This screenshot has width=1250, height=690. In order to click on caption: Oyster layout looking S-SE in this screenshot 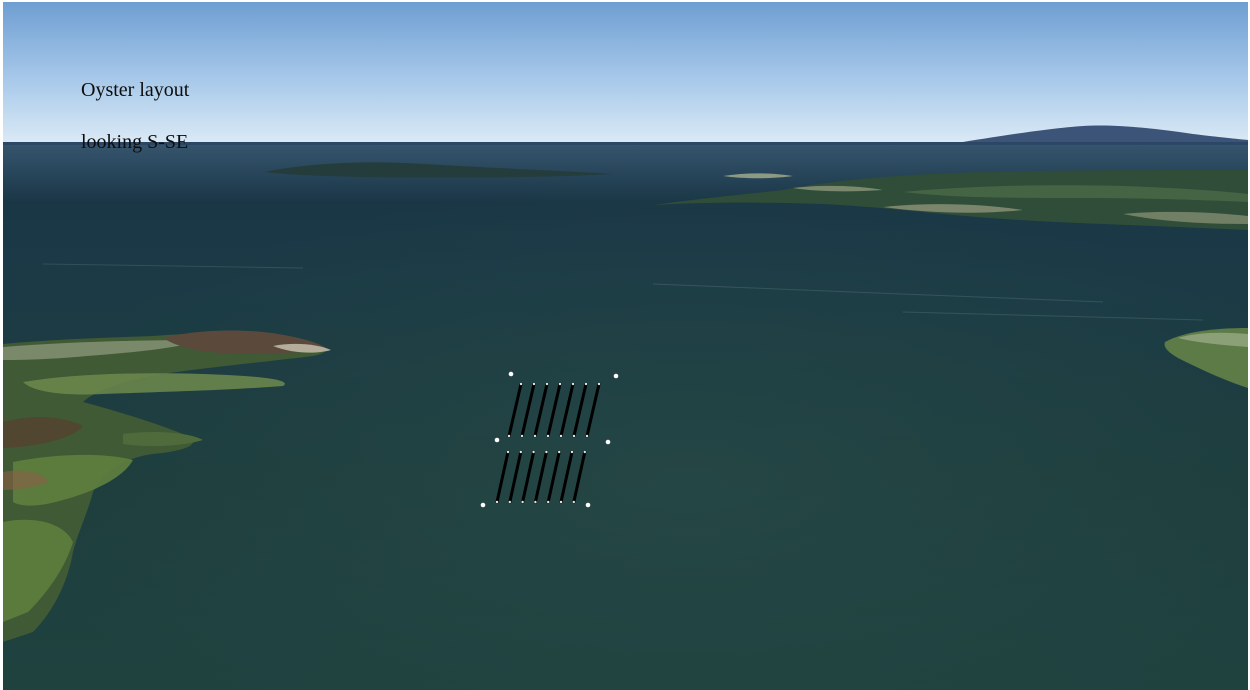, I will do `click(135, 116)`.